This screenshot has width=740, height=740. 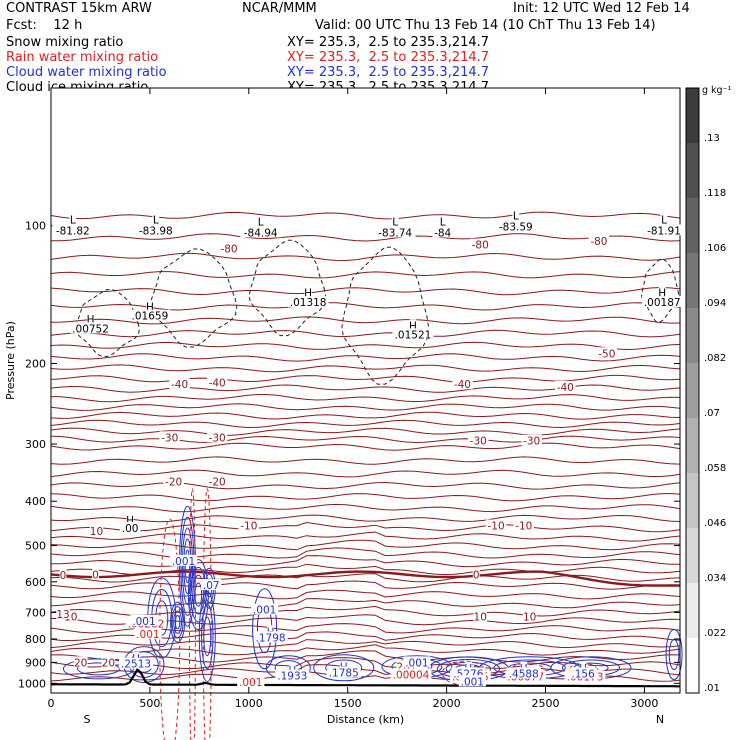 I want to click on snow-extremum-value: .00752, so click(x=90, y=329).